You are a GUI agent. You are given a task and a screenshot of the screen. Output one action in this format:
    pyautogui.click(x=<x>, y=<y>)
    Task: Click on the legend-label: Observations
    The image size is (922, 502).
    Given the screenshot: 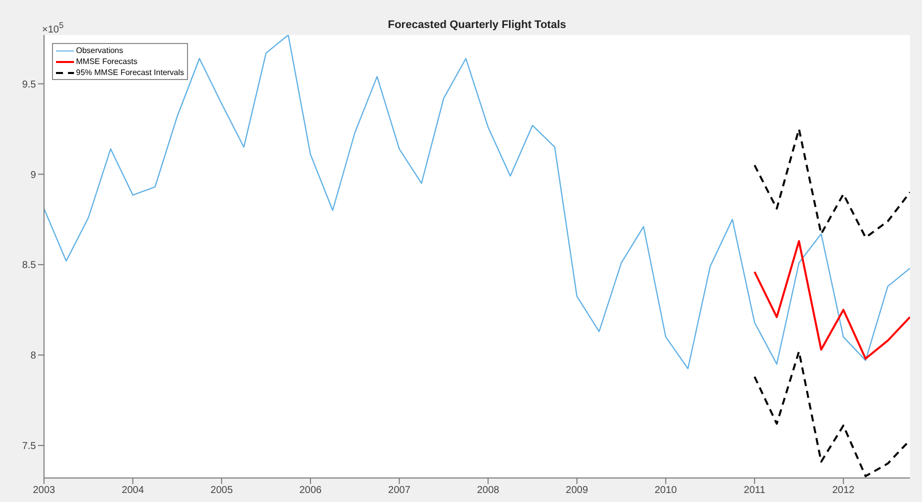 What is the action you would take?
    pyautogui.click(x=100, y=50)
    